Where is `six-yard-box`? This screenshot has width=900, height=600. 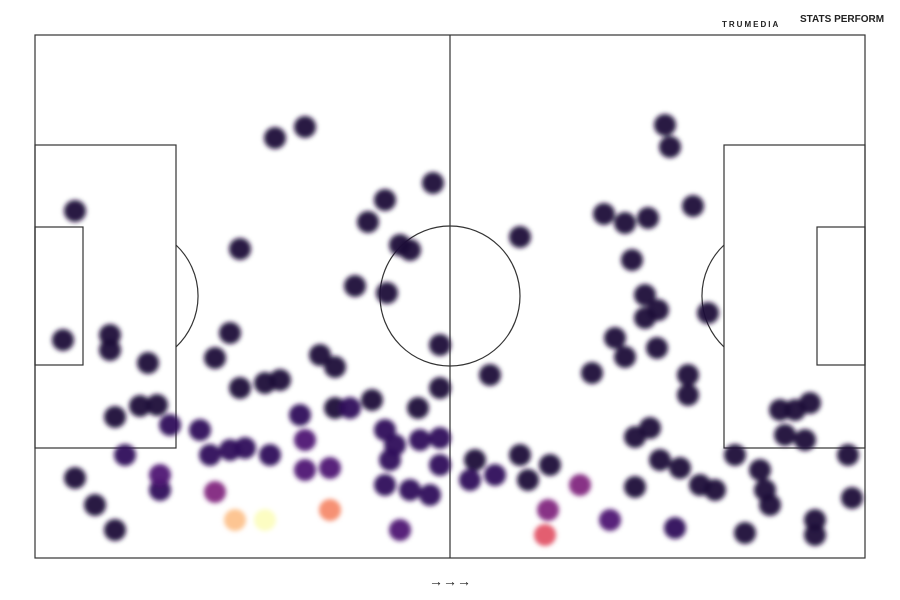
six-yard-box is located at coordinates (841, 296).